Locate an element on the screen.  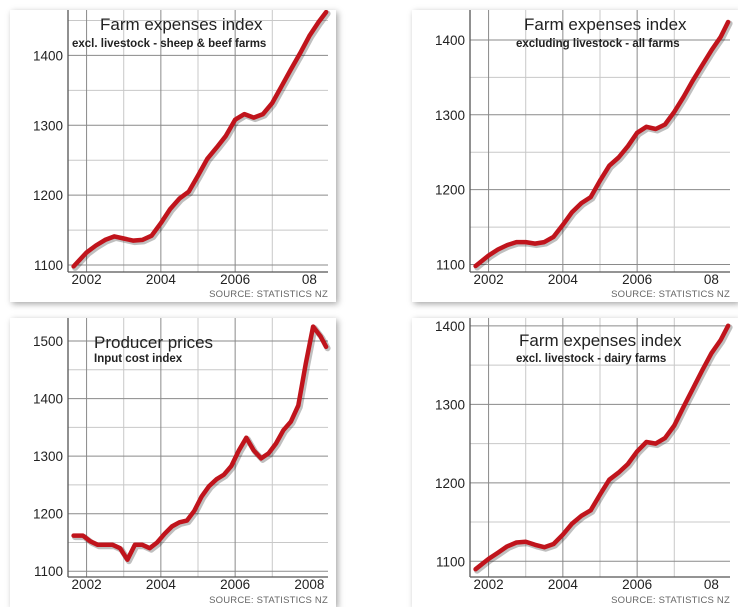
chart-subtitle: Input cost index is located at coordinates (138, 359).